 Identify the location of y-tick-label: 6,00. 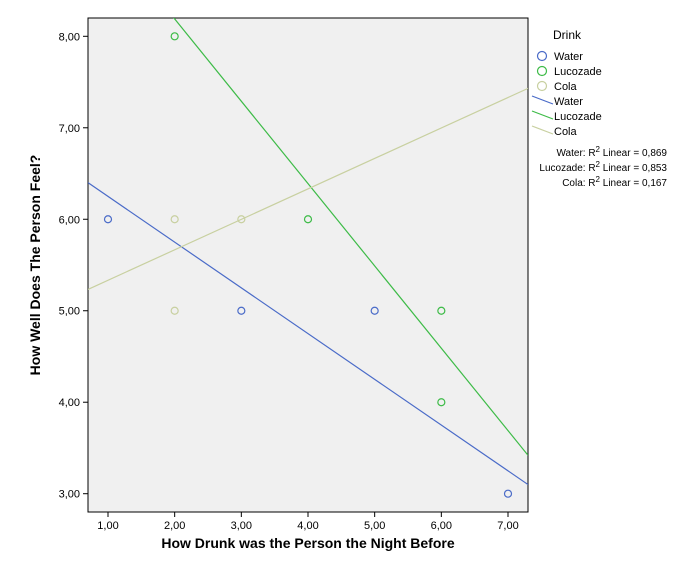
(69, 220).